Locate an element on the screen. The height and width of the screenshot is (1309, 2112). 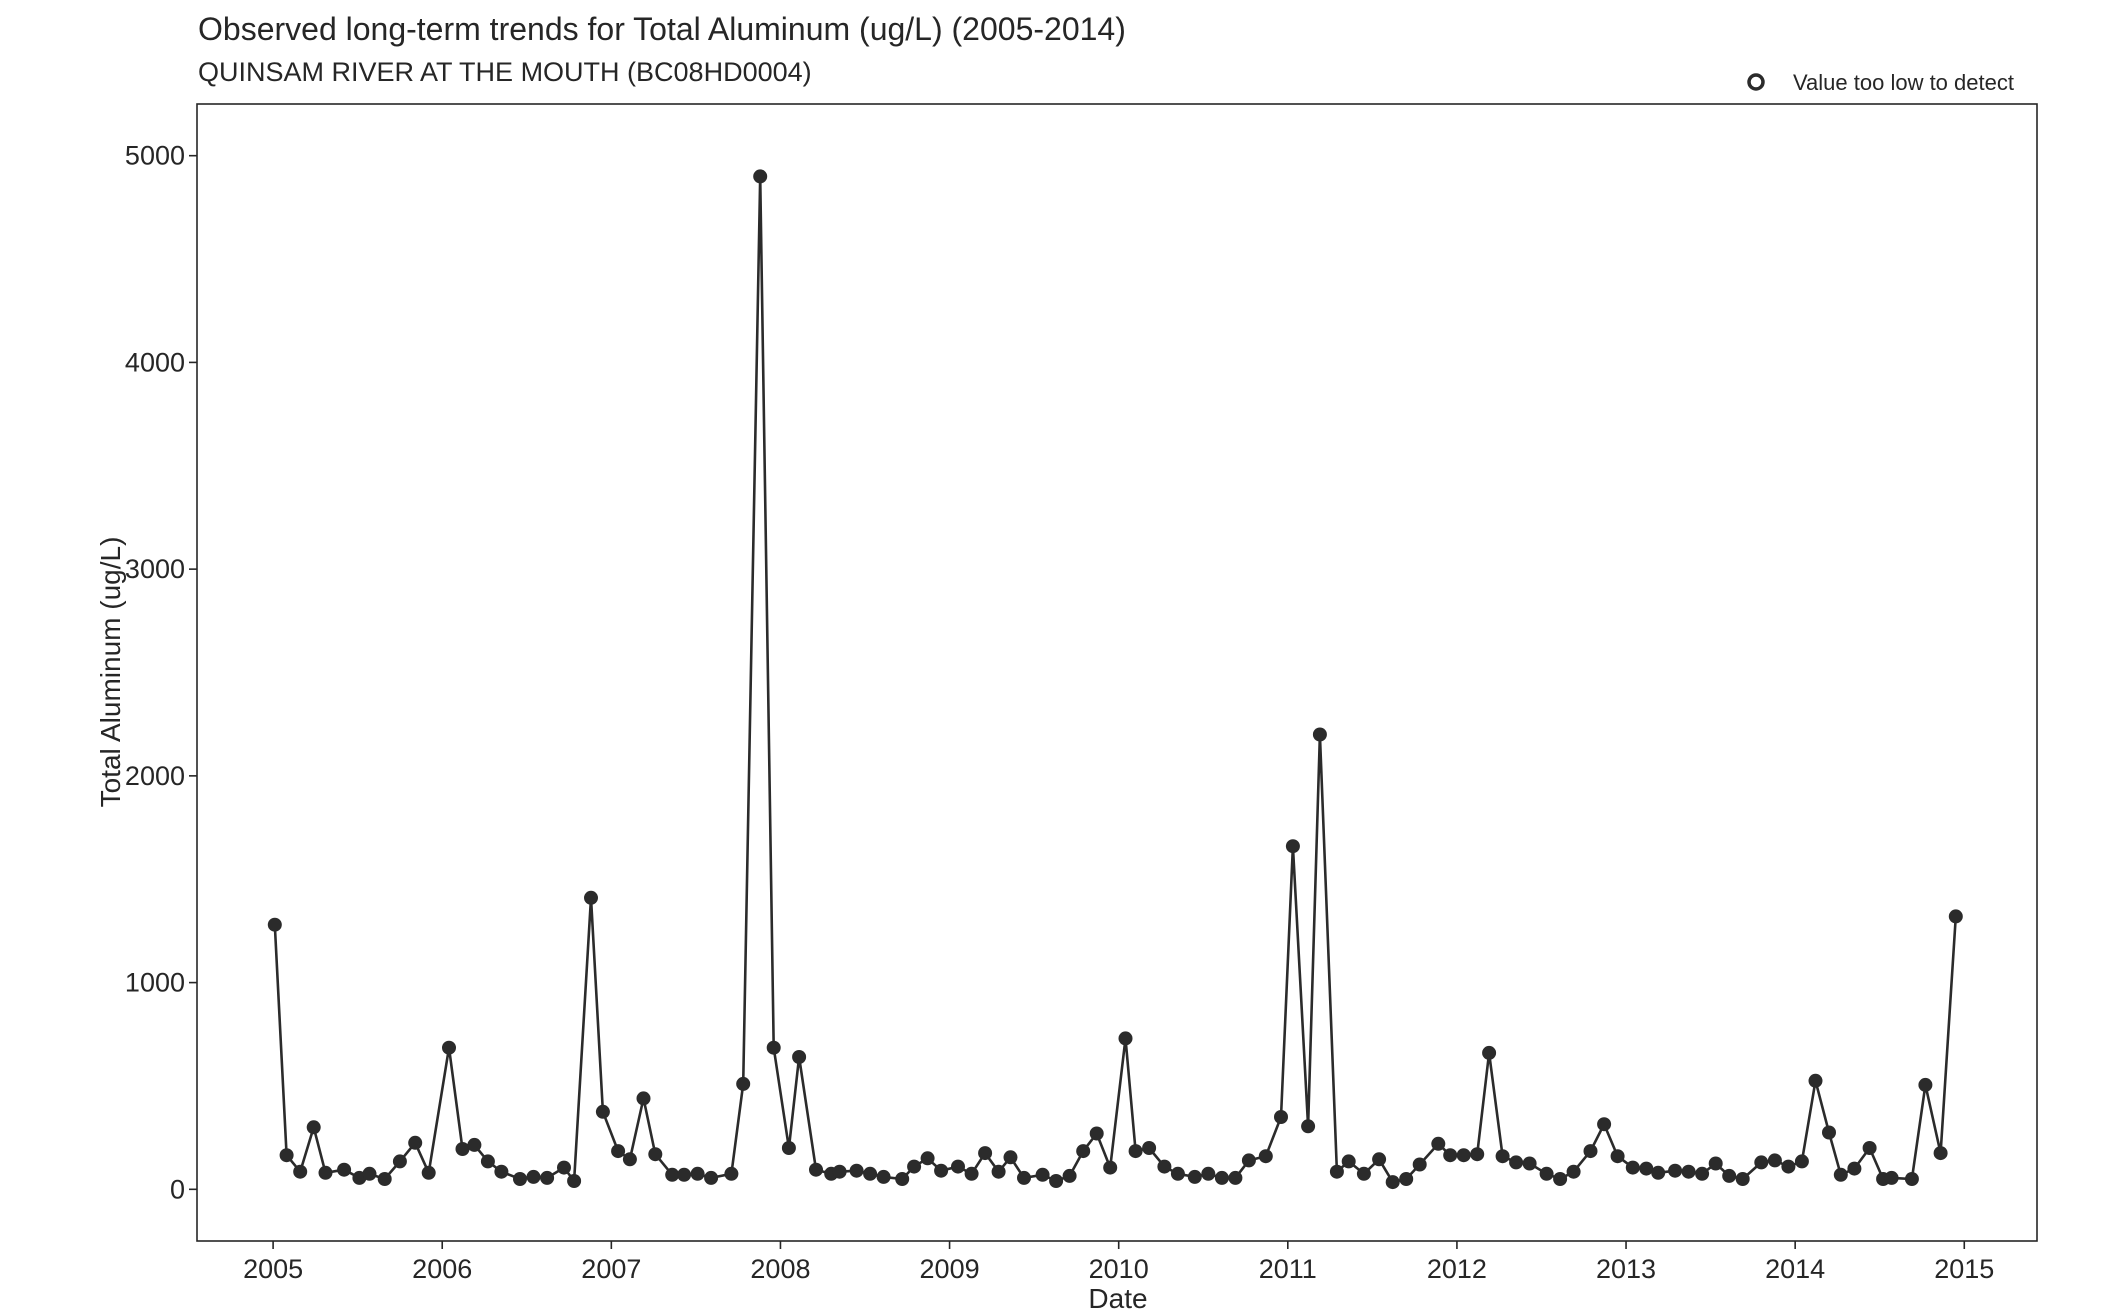
y-tick-label: 1000 is located at coordinates (155, 983).